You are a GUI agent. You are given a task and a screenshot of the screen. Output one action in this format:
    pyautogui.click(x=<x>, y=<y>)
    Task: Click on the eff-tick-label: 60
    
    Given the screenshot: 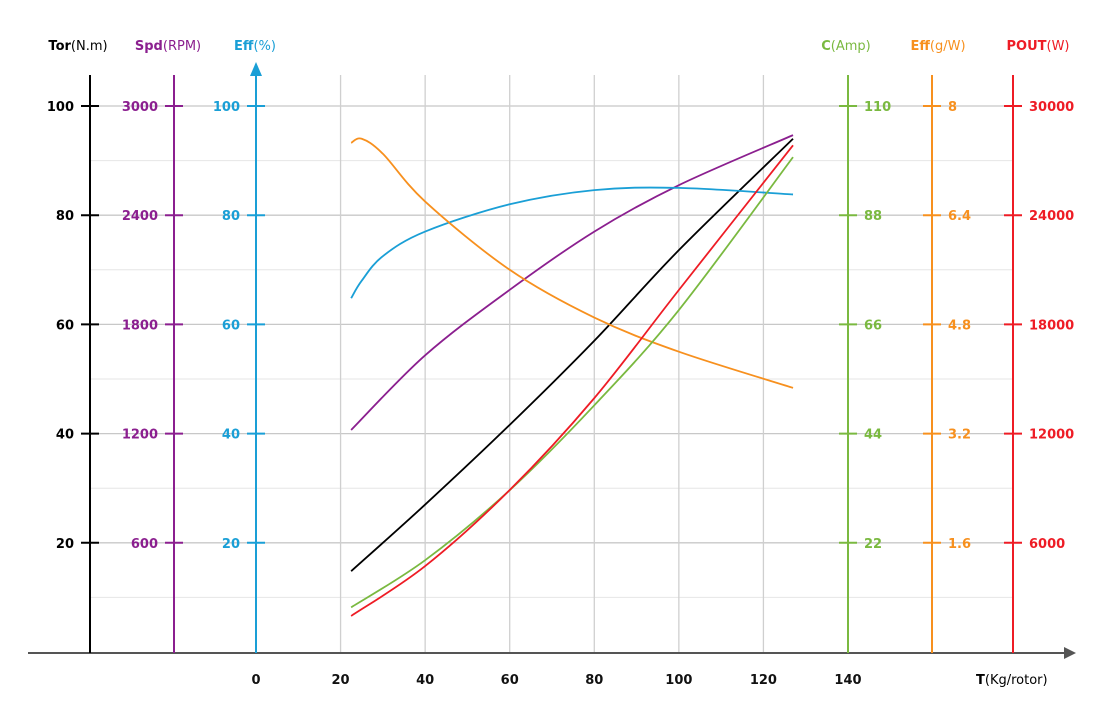 What is the action you would take?
    pyautogui.click(x=231, y=325)
    